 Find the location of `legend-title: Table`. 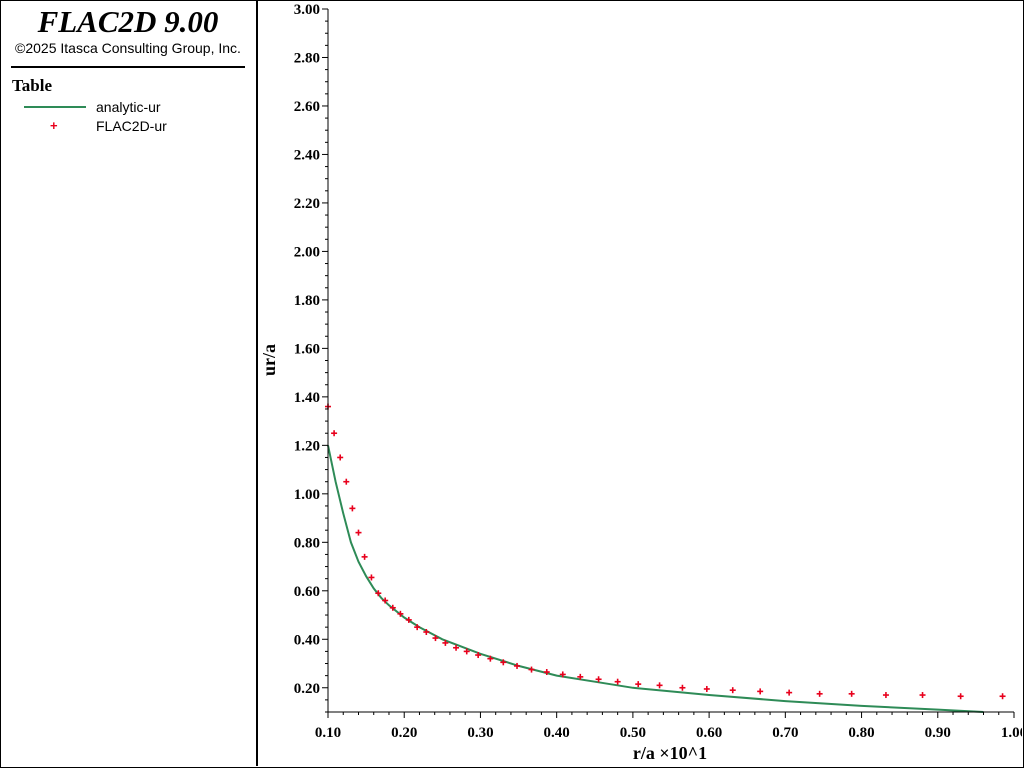

legend-title: Table is located at coordinates (32, 85).